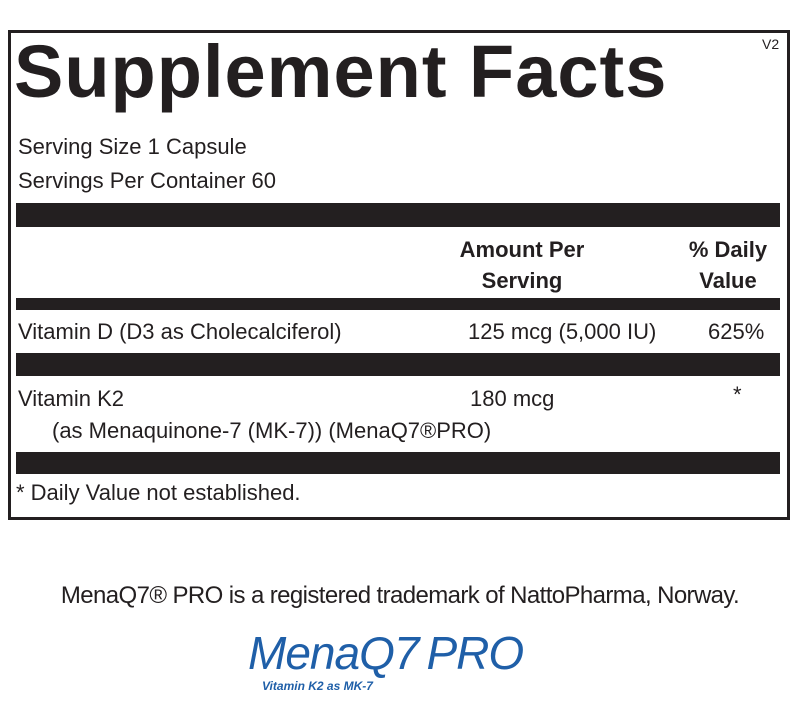 This screenshot has height=722, width=800. What do you see at coordinates (522, 265) in the screenshot?
I see `amount-header: Amount Per Serving` at bounding box center [522, 265].